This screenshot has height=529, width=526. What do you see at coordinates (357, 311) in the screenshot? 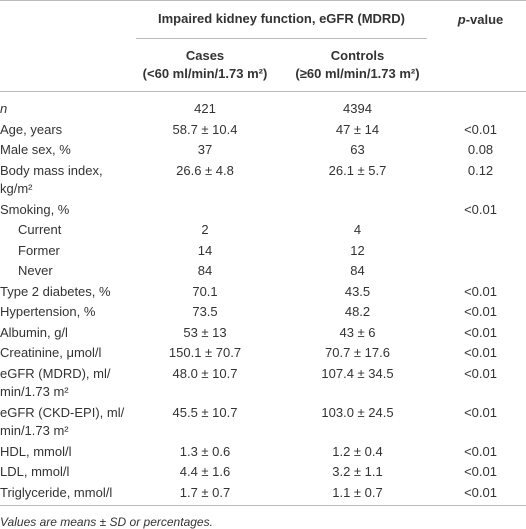
I see `controls-value: 48.2` at bounding box center [357, 311].